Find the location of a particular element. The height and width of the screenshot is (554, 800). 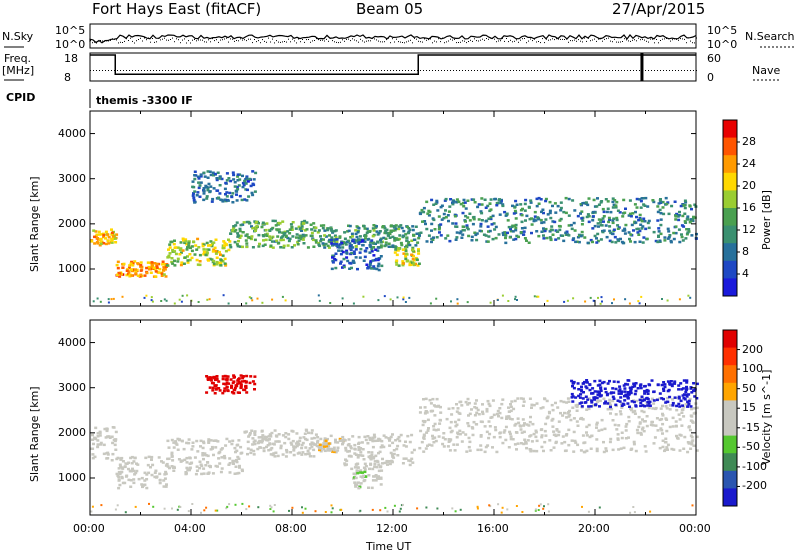

freq-tick-bottom: 8 is located at coordinates (67, 77).